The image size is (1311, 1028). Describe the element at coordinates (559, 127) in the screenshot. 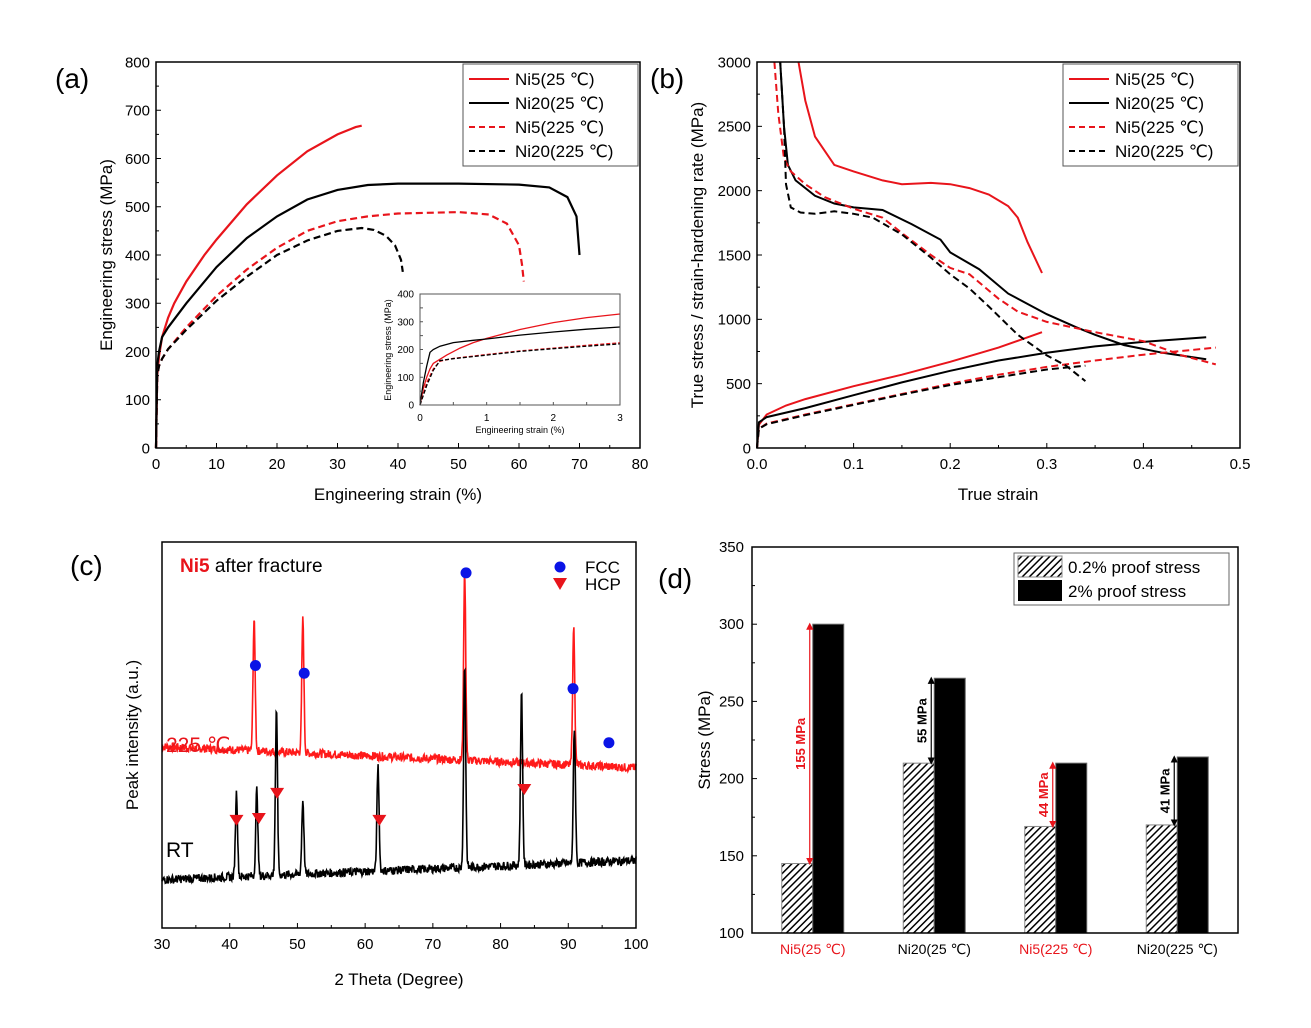

I see `legend-label: Ni5(225 ℃)` at that location.